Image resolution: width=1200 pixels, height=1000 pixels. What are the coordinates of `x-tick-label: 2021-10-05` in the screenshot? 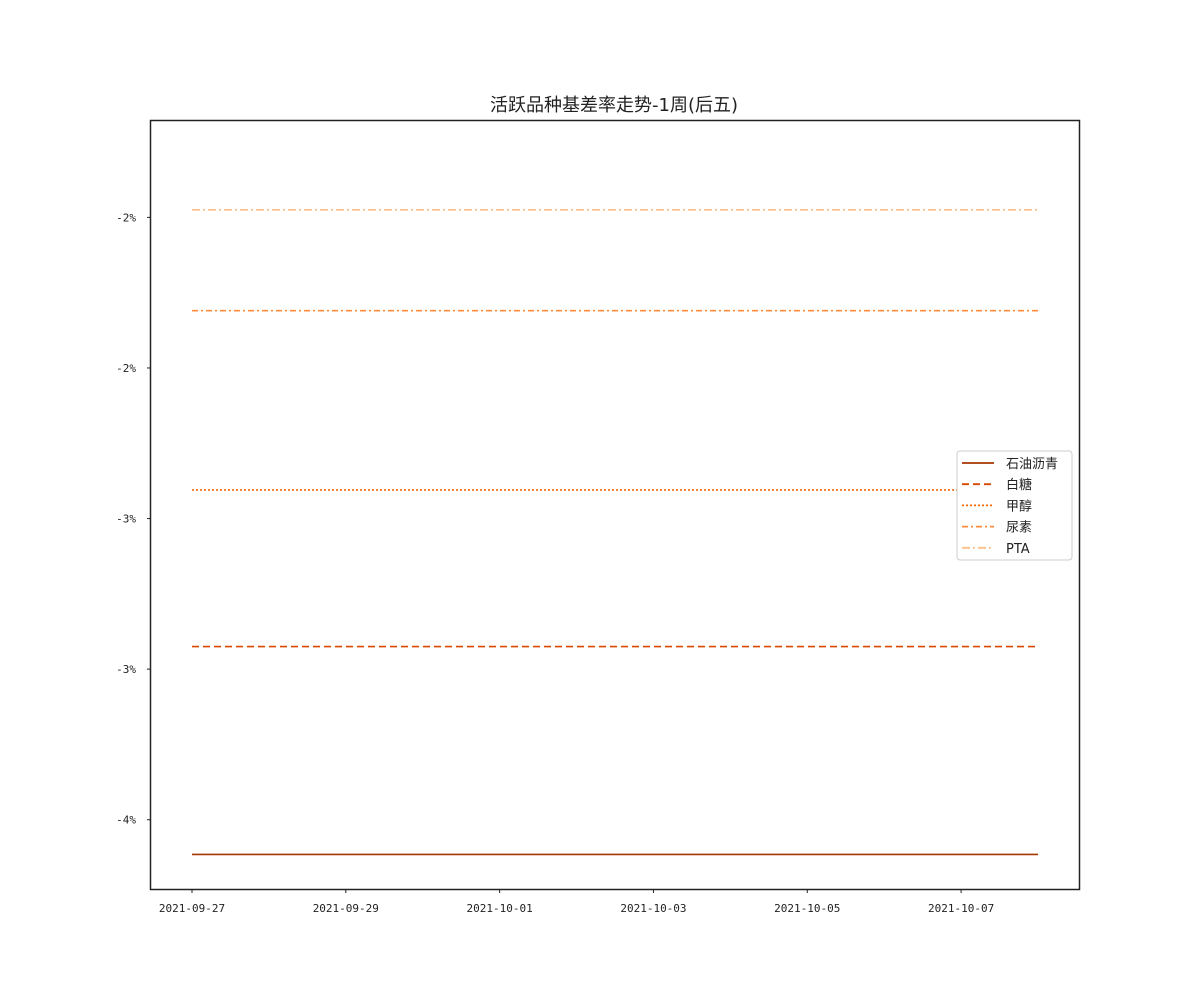 It's located at (807, 908).